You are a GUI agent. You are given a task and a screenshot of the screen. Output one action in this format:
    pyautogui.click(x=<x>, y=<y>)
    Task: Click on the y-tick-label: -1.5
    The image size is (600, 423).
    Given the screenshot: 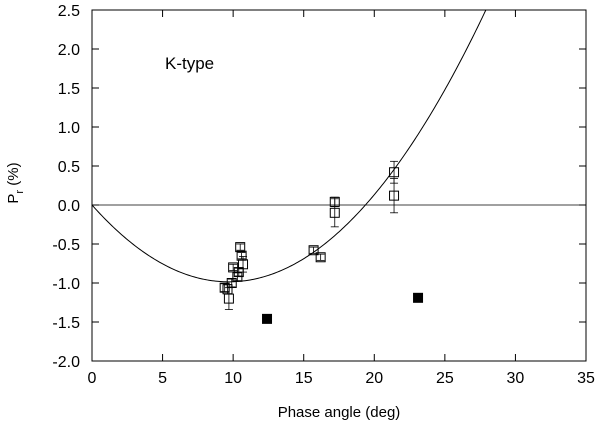 What is the action you would take?
    pyautogui.click(x=66, y=323)
    